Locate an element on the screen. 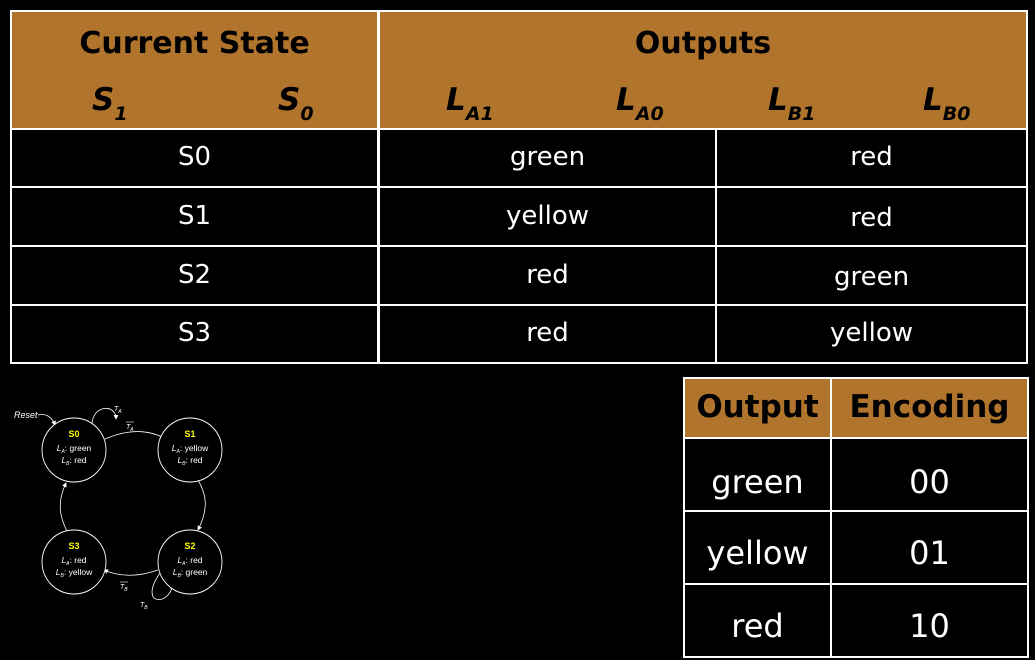 This screenshot has height=660, width=1035. encoding-row-output: yellow is located at coordinates (757, 553).